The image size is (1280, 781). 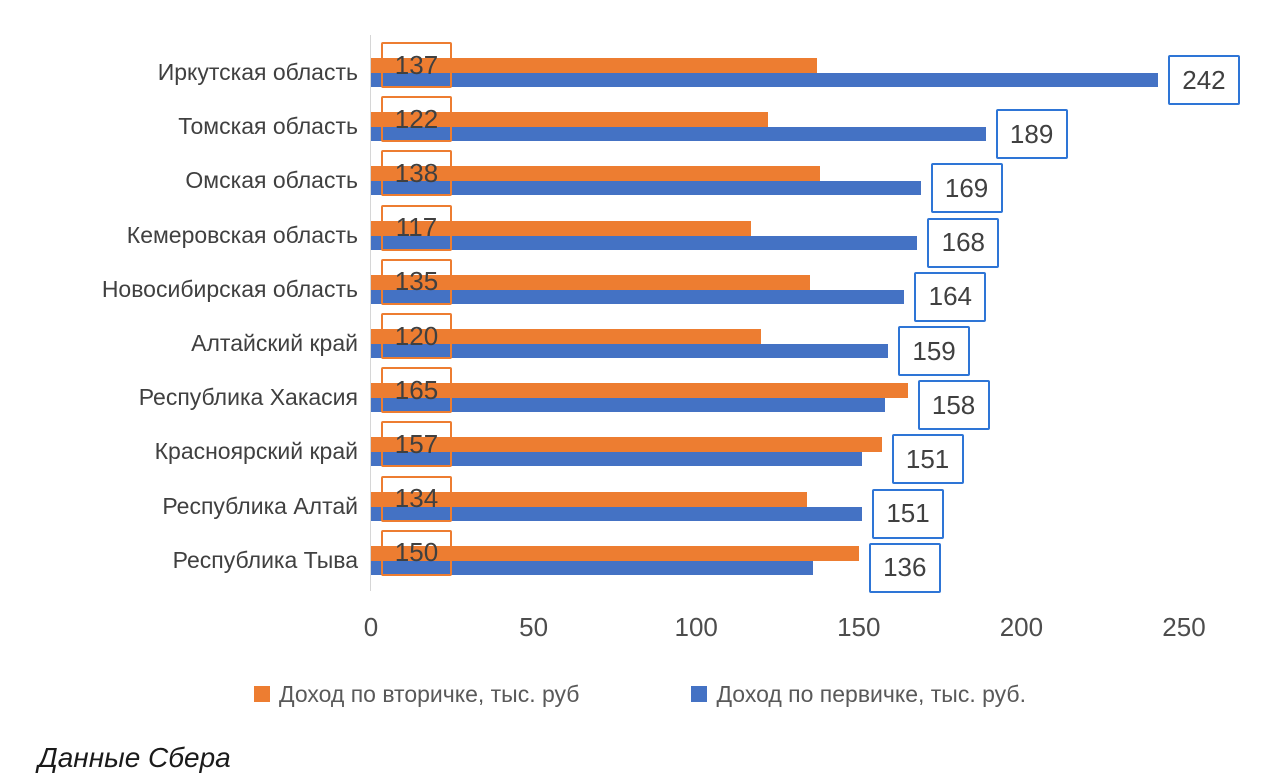 I want to click on data-label-primary: 158, so click(x=953, y=405).